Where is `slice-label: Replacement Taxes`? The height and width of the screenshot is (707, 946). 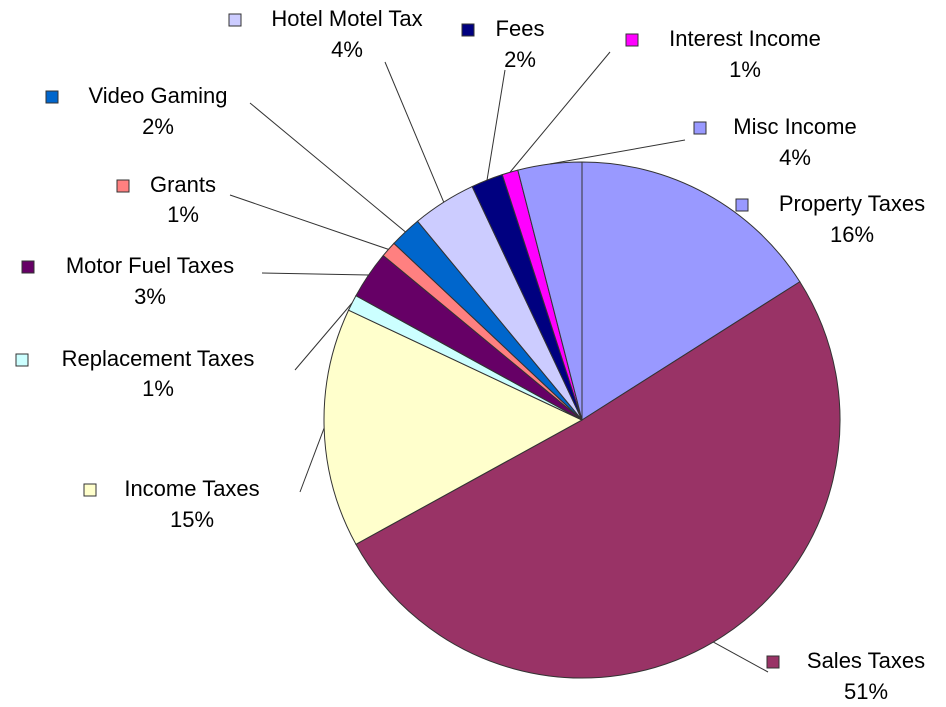 slice-label: Replacement Taxes is located at coordinates (158, 358).